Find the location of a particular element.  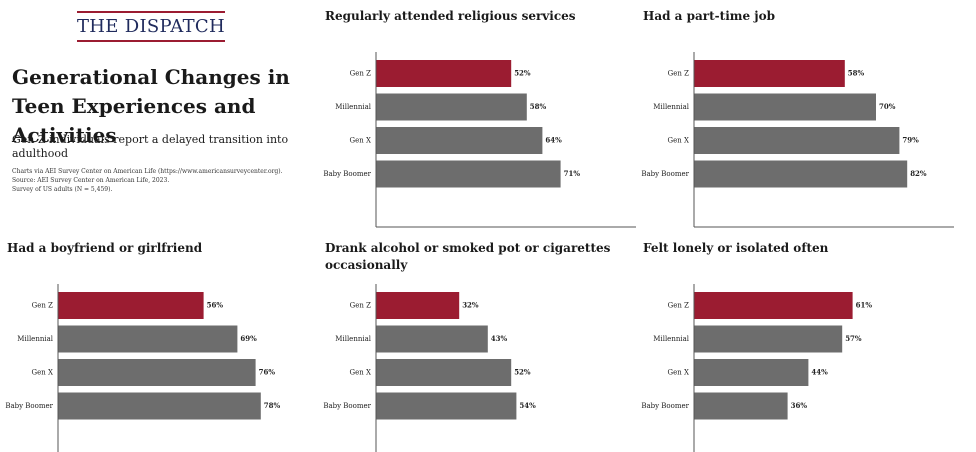

value-label-gen-x: 64% is located at coordinates (553, 140).